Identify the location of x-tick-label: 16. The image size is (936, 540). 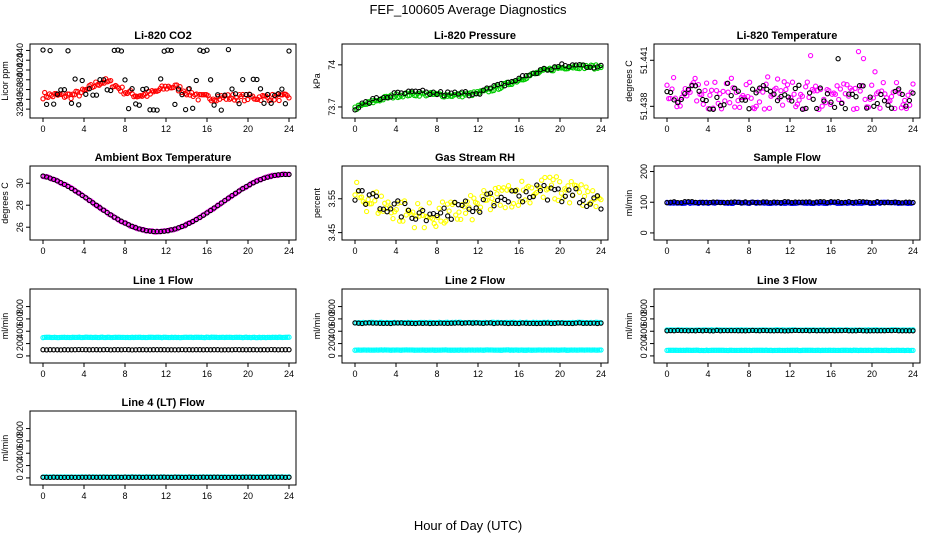
(207, 129).